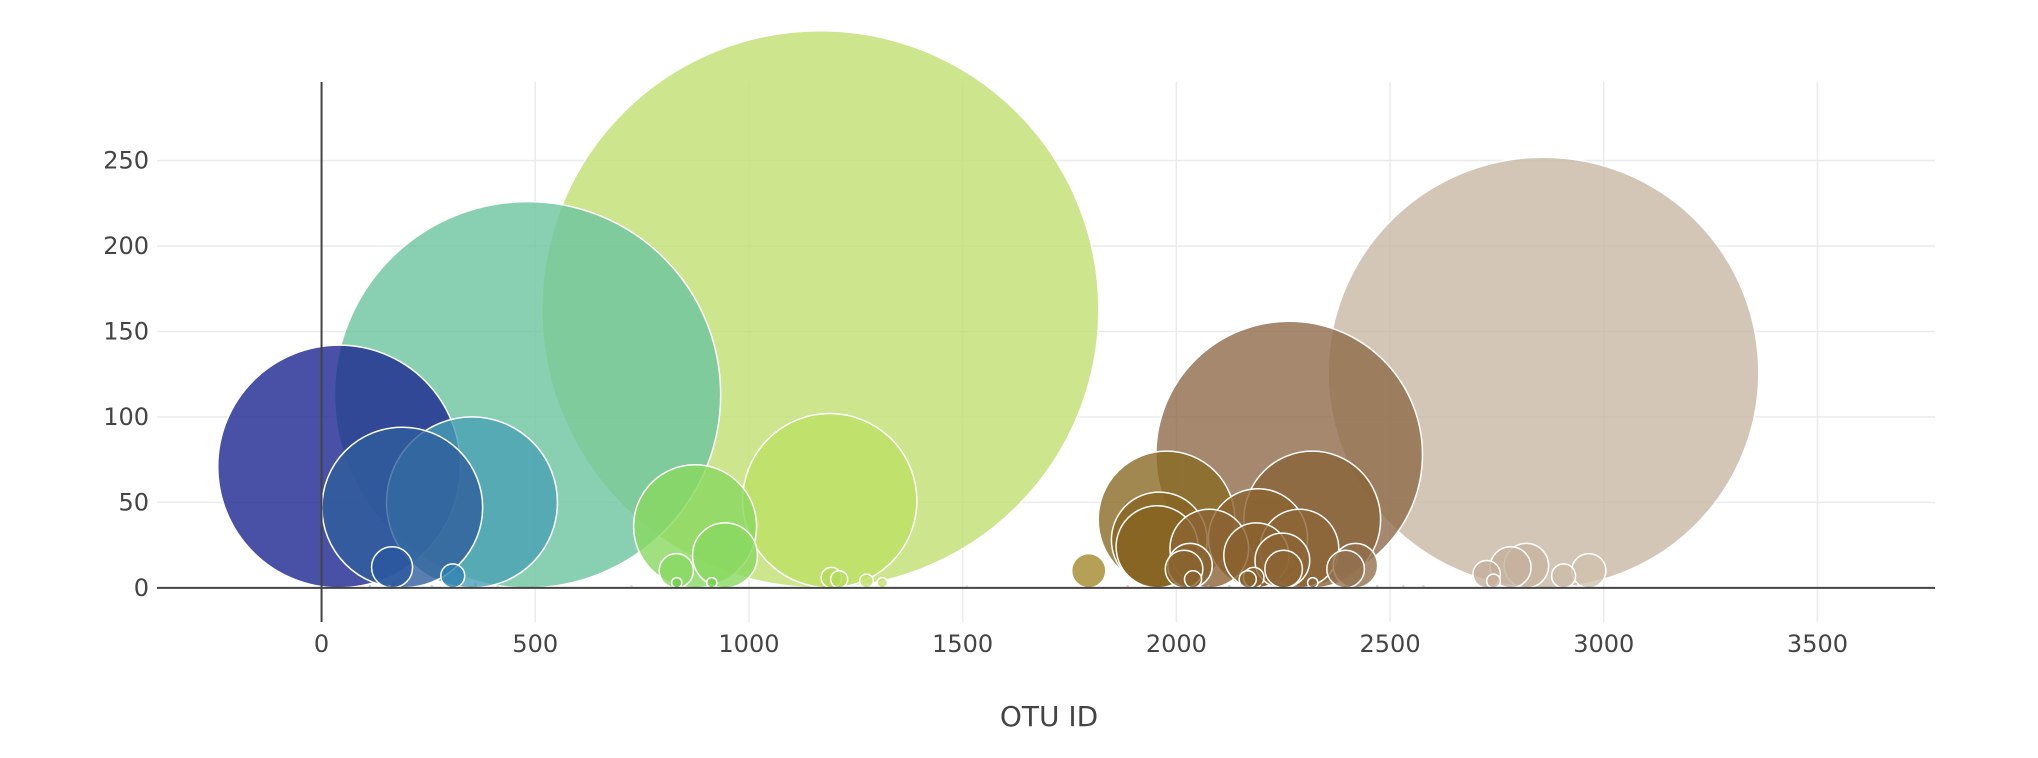 This screenshot has width=2038, height=758. Describe the element at coordinates (133, 502) in the screenshot. I see `y-tick-label: 50` at that location.